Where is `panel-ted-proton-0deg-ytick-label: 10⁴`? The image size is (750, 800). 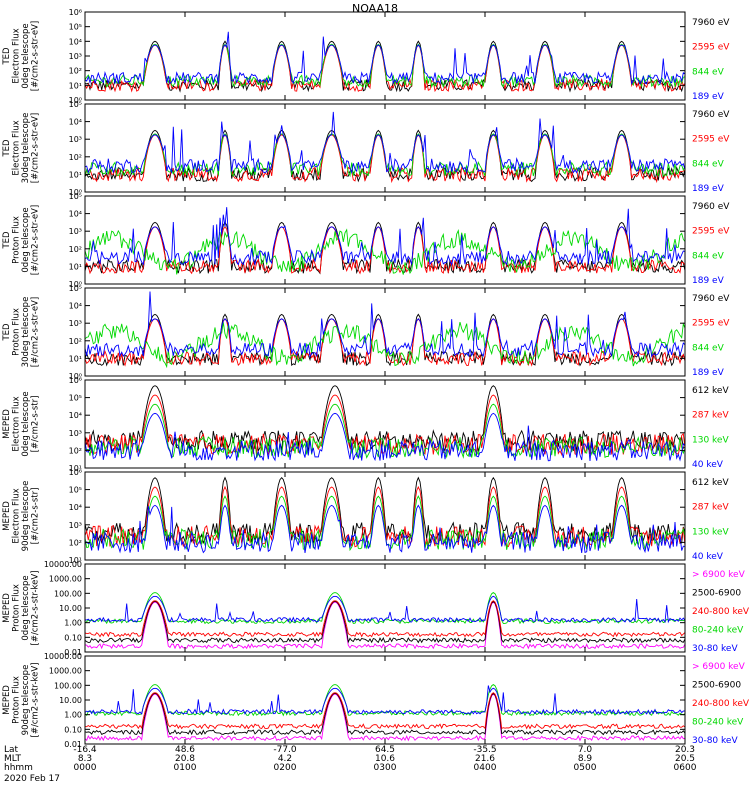
panel-ted-proton-0deg-ytick-label: 10⁴ is located at coordinates (75, 214).